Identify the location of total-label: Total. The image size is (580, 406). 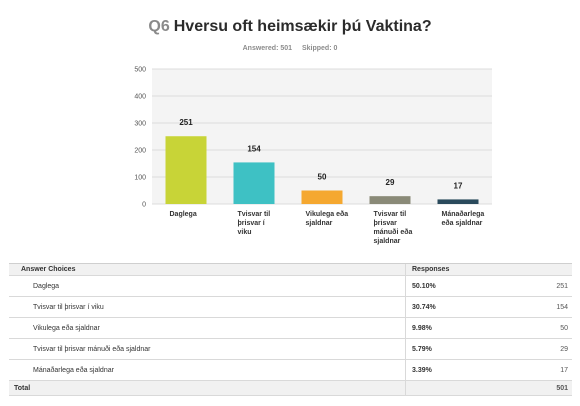
(207, 388).